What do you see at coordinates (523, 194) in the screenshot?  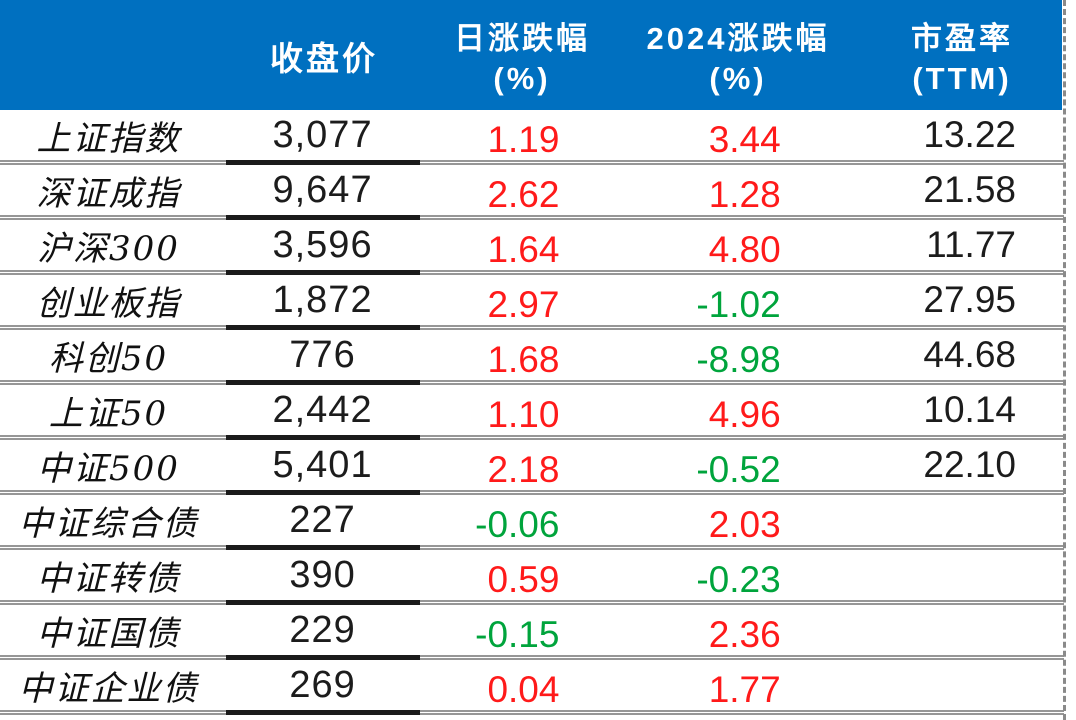 I see `daily-change: 2.62` at bounding box center [523, 194].